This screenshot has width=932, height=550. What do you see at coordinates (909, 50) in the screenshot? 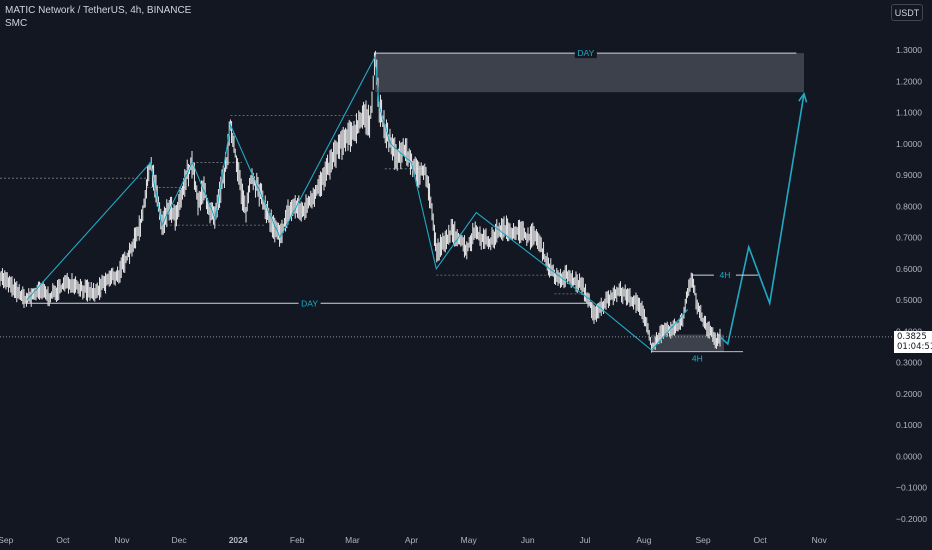
I see `y-tick-label: 1.3000` at bounding box center [909, 50].